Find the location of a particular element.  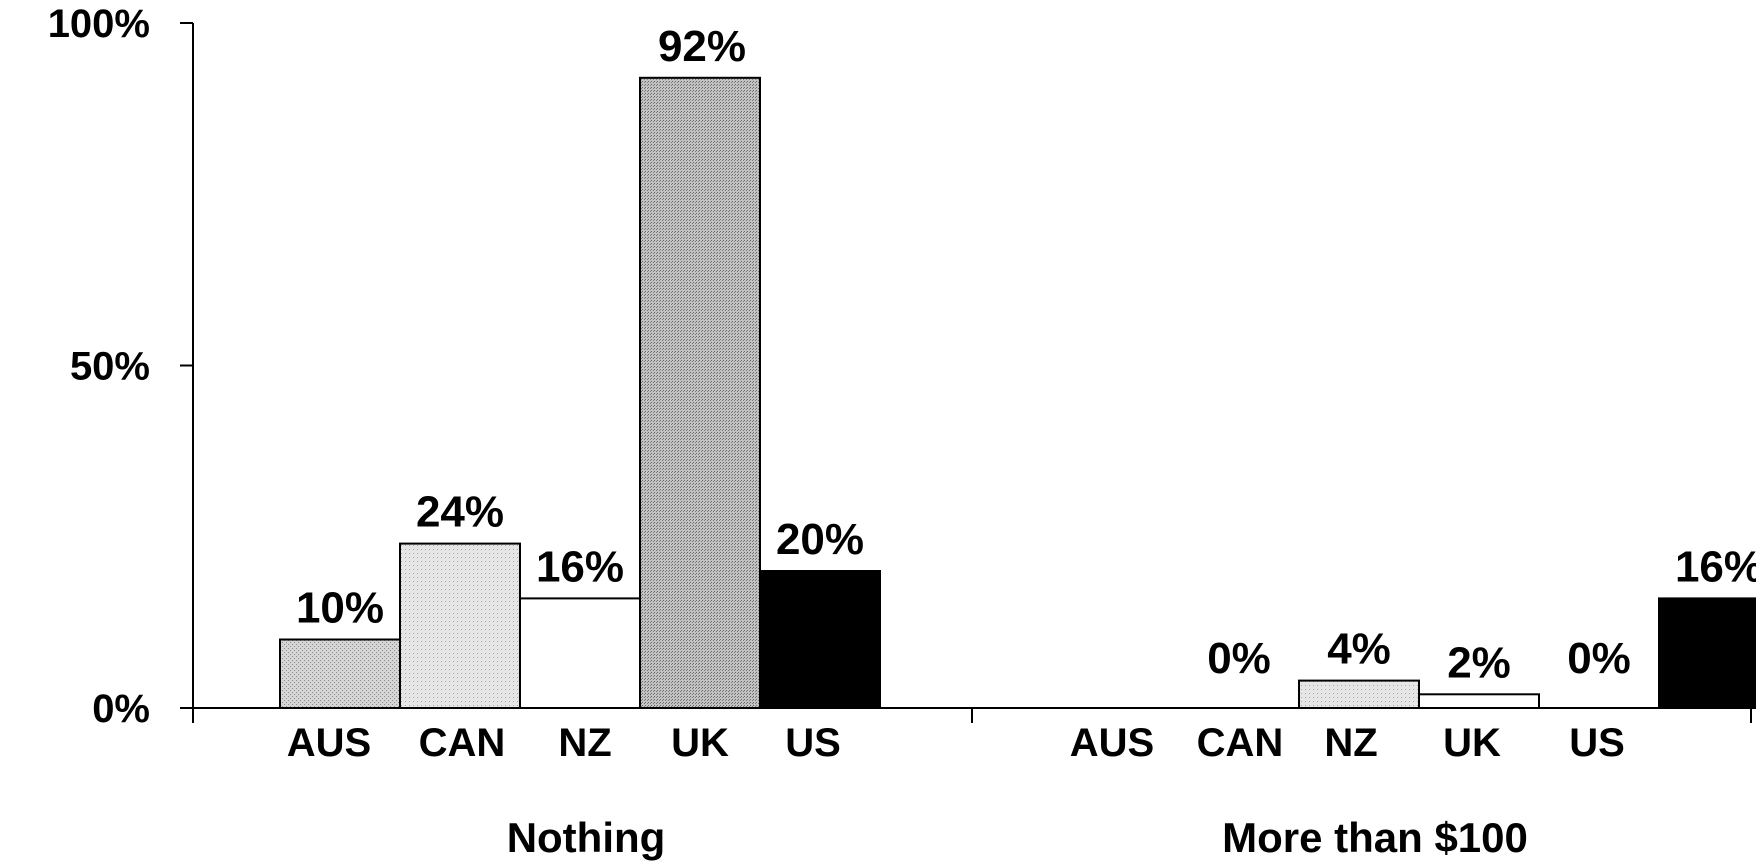

group-labels: Nothing More than $100 is located at coordinates (1017, 837).